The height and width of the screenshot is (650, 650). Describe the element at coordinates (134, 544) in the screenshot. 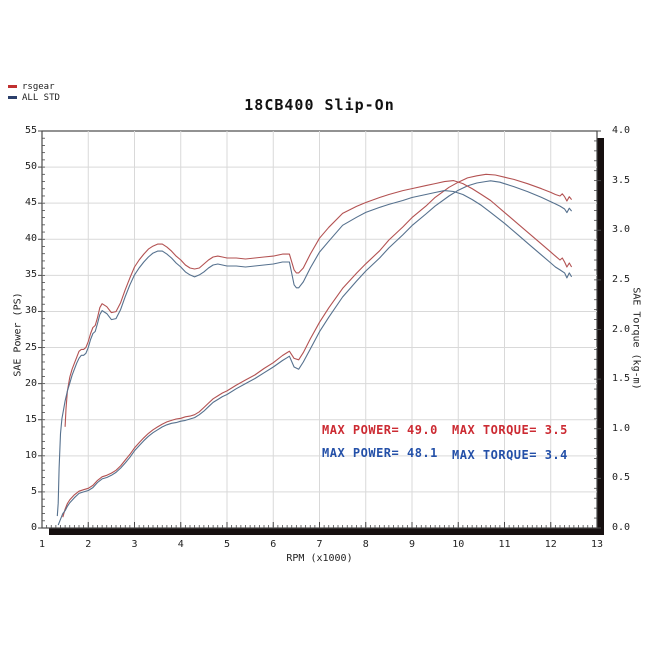

I see `x-tick-label: 3` at that location.